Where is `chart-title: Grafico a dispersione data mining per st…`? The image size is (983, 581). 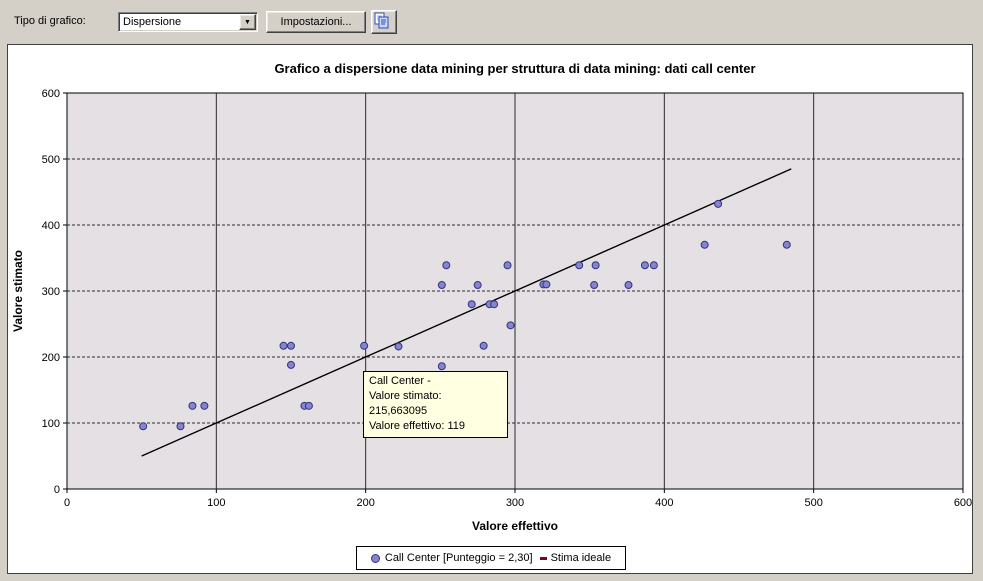
chart-title: Grafico a dispersione data mining per st… is located at coordinates (515, 68).